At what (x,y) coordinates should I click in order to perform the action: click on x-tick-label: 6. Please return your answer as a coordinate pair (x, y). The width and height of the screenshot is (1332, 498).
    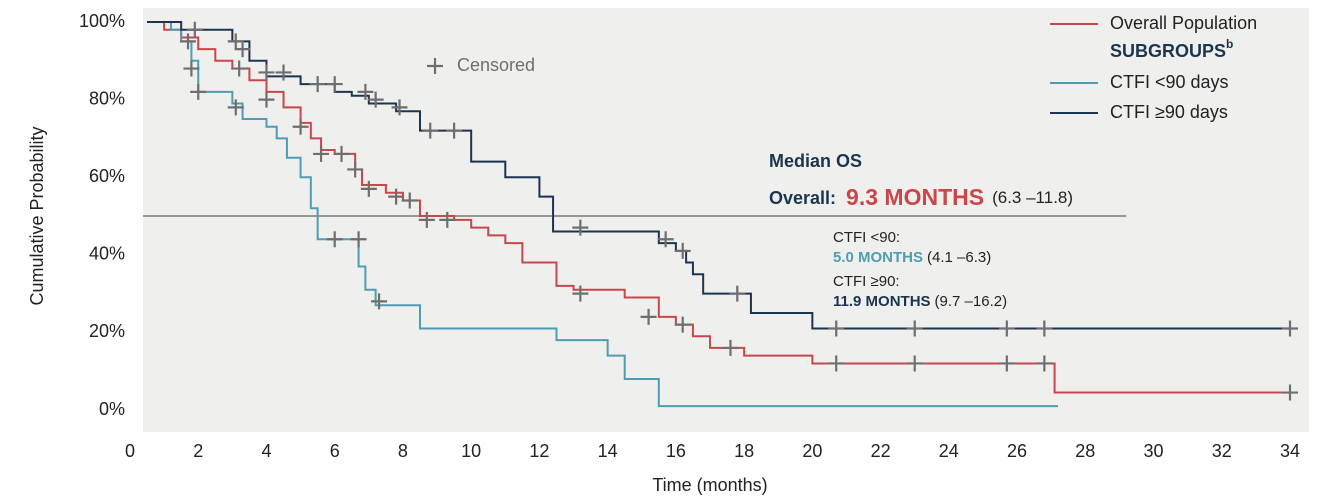
    Looking at the image, I should click on (335, 451).